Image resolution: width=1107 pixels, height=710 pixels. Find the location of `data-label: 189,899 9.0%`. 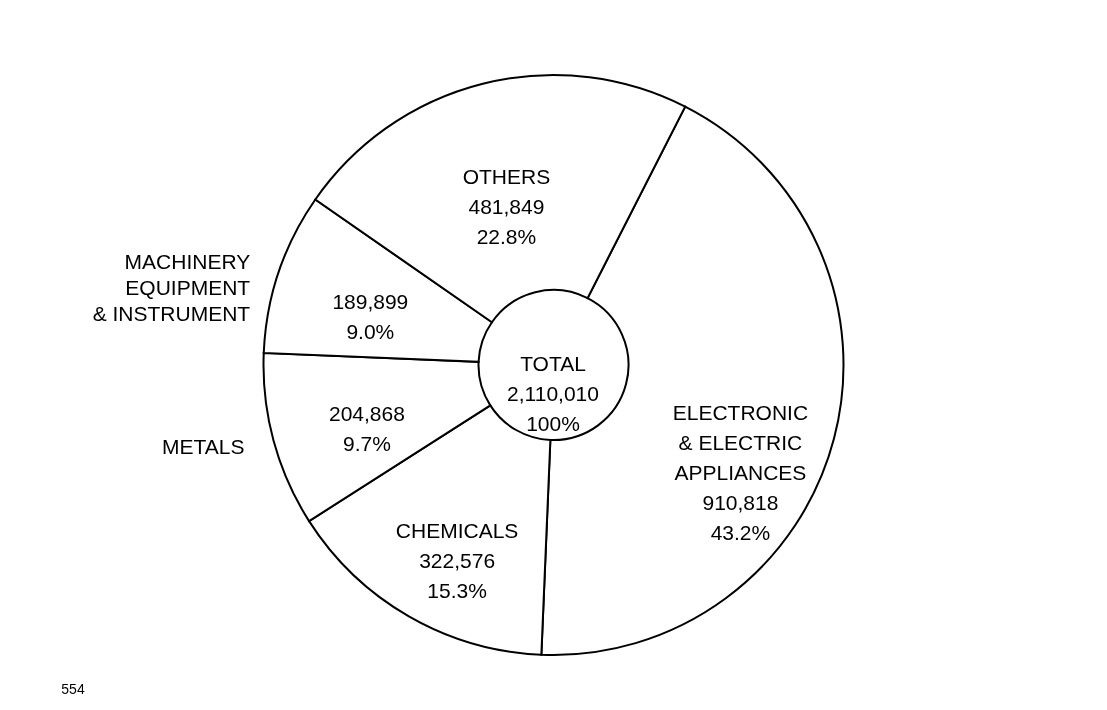

data-label: 189,899 9.0% is located at coordinates (370, 317).